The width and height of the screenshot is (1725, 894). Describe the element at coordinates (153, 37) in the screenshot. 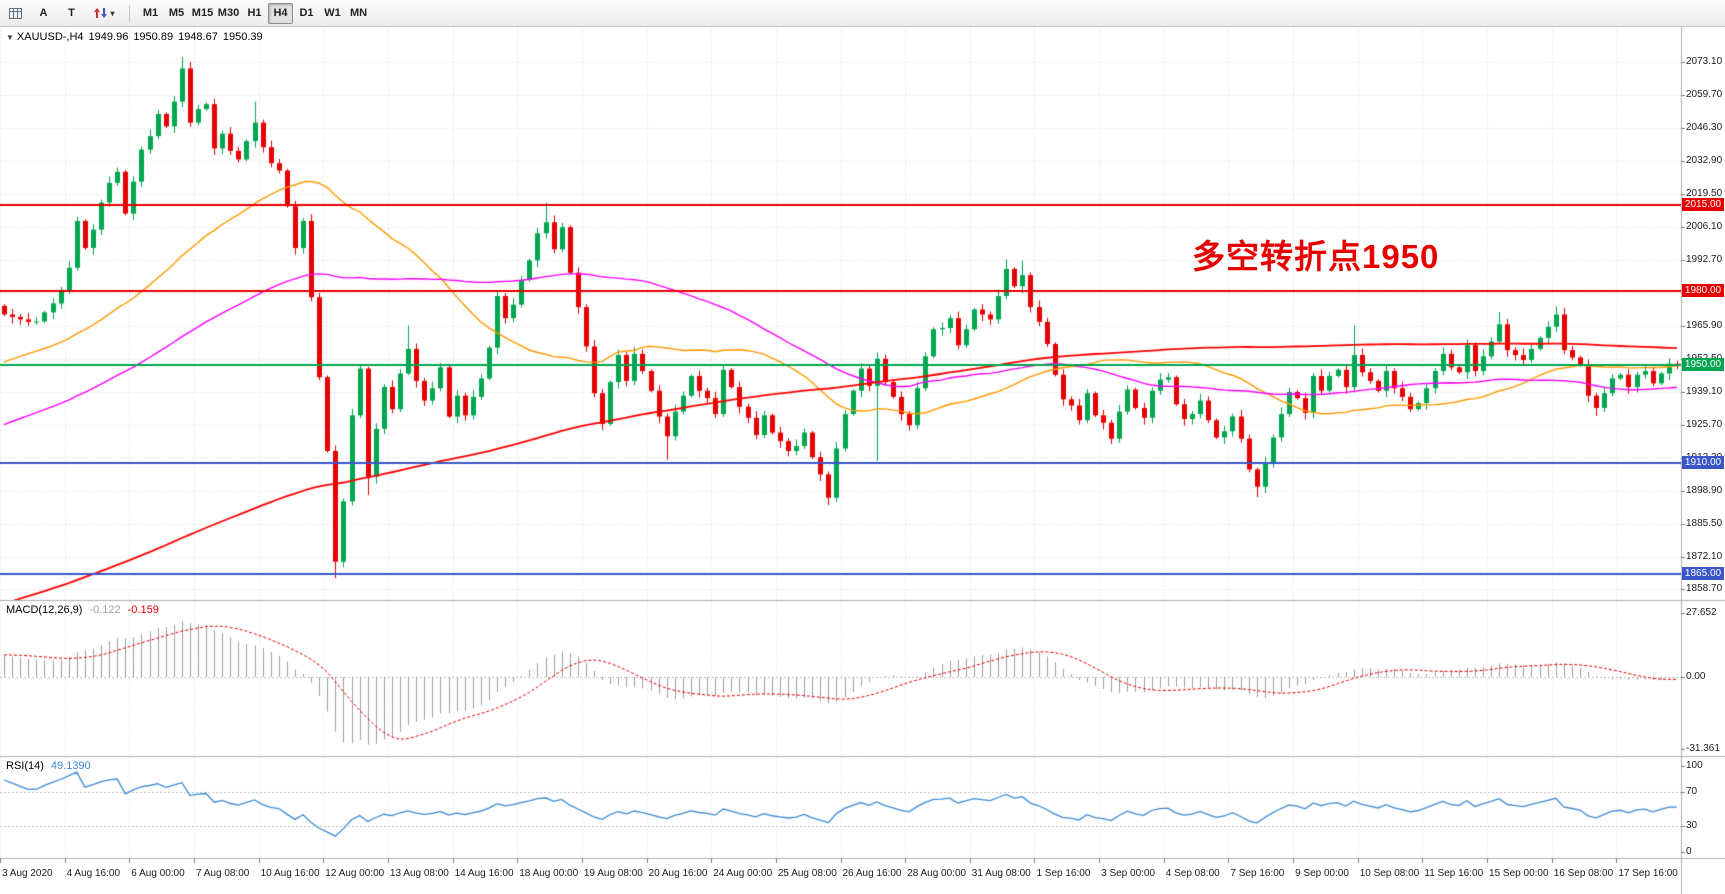

I see `ohlc-high: 1950.89` at that location.